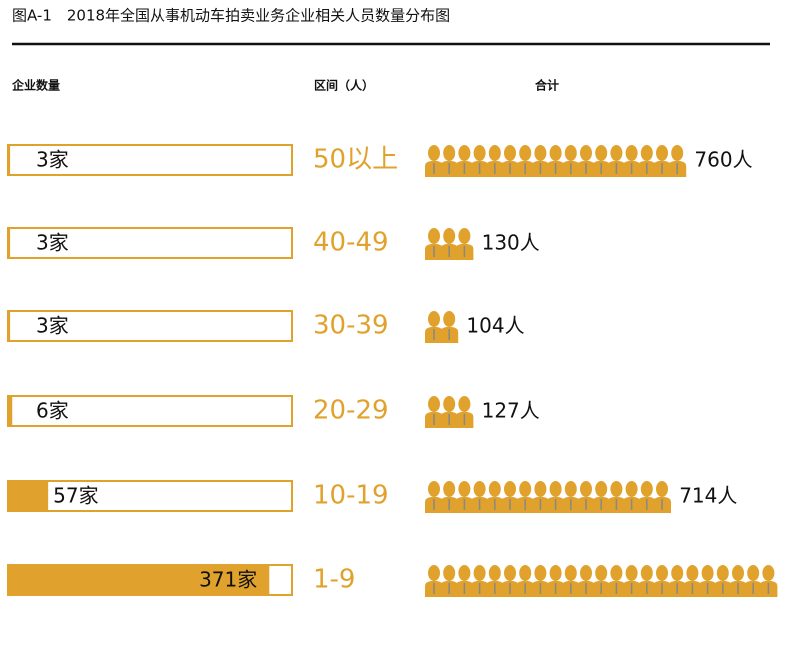 The image size is (788, 646). Describe the element at coordinates (495, 326) in the screenshot. I see `total-label: 104人` at that location.